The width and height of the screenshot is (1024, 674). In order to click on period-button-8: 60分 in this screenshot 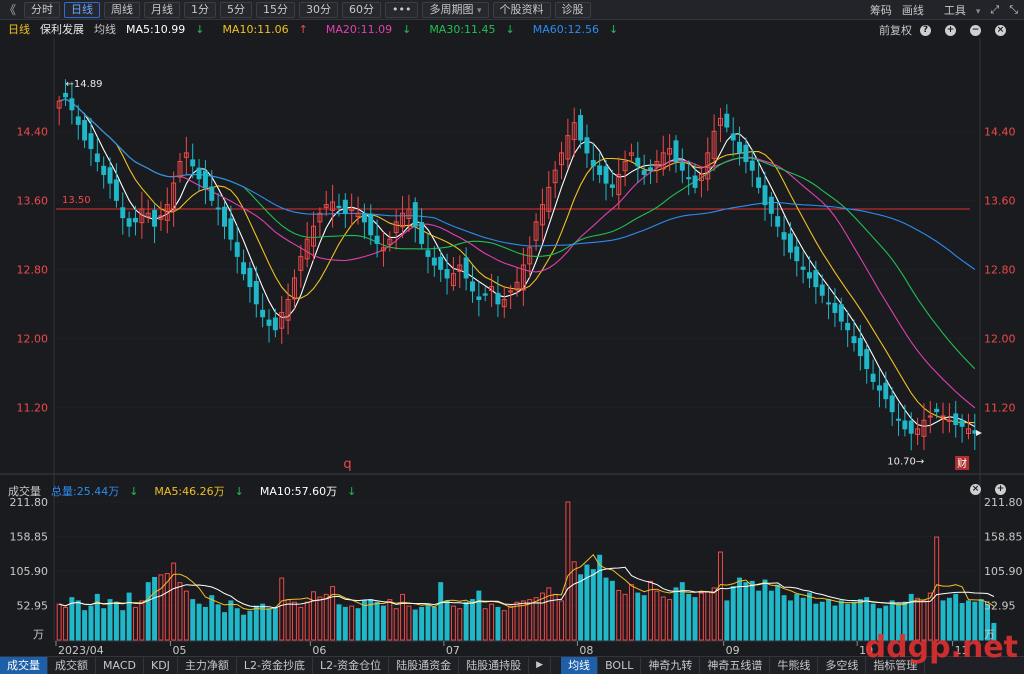, I will do `click(362, 9)`.